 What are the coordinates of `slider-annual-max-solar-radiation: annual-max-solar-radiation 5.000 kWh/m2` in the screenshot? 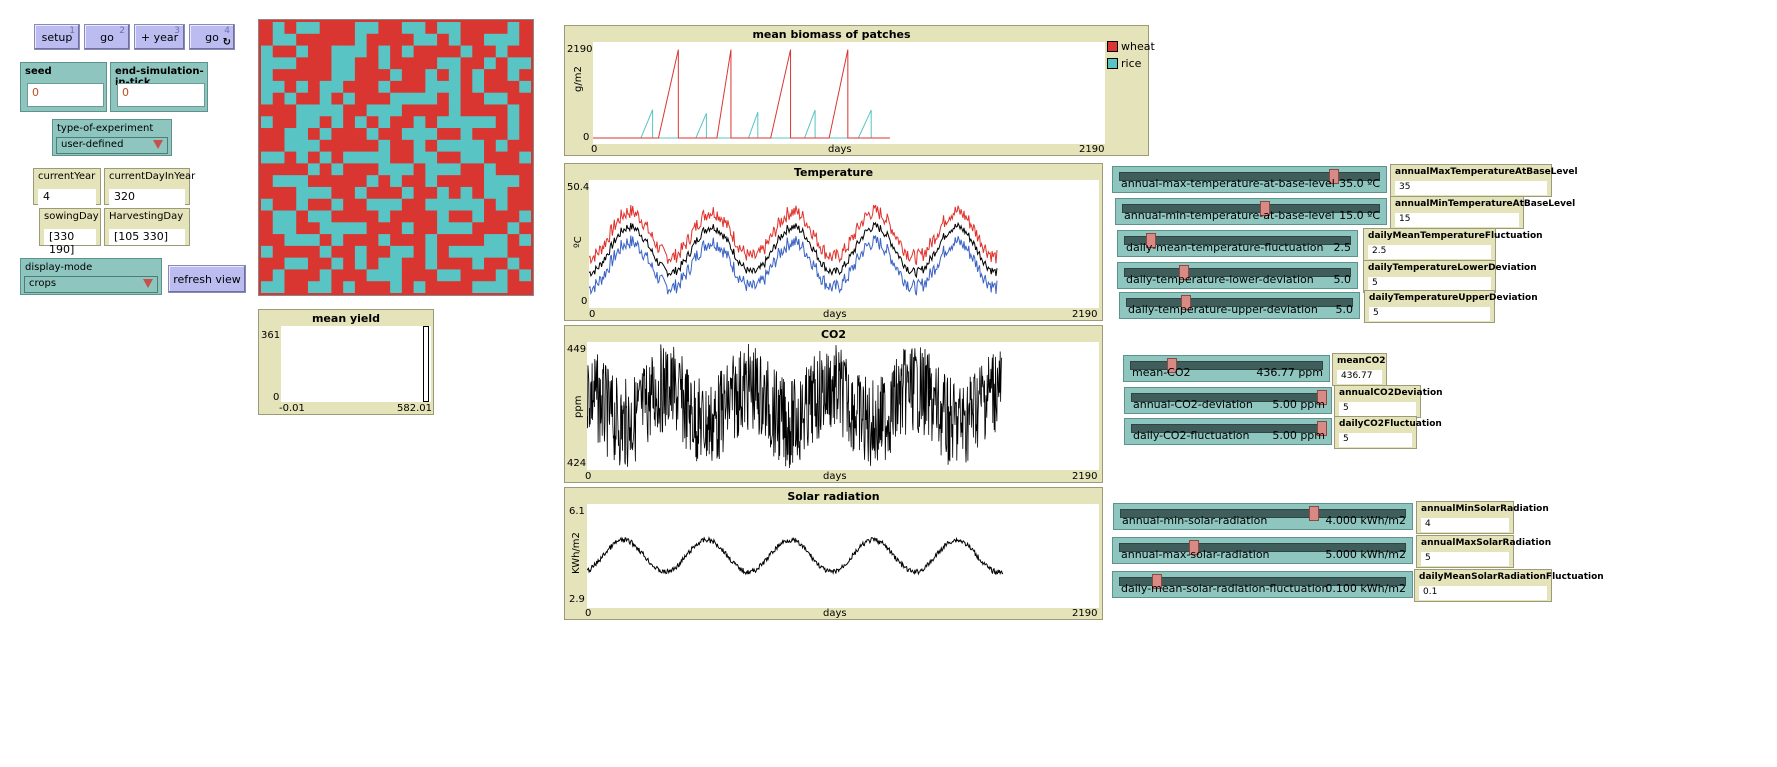 It's located at (1262, 550).